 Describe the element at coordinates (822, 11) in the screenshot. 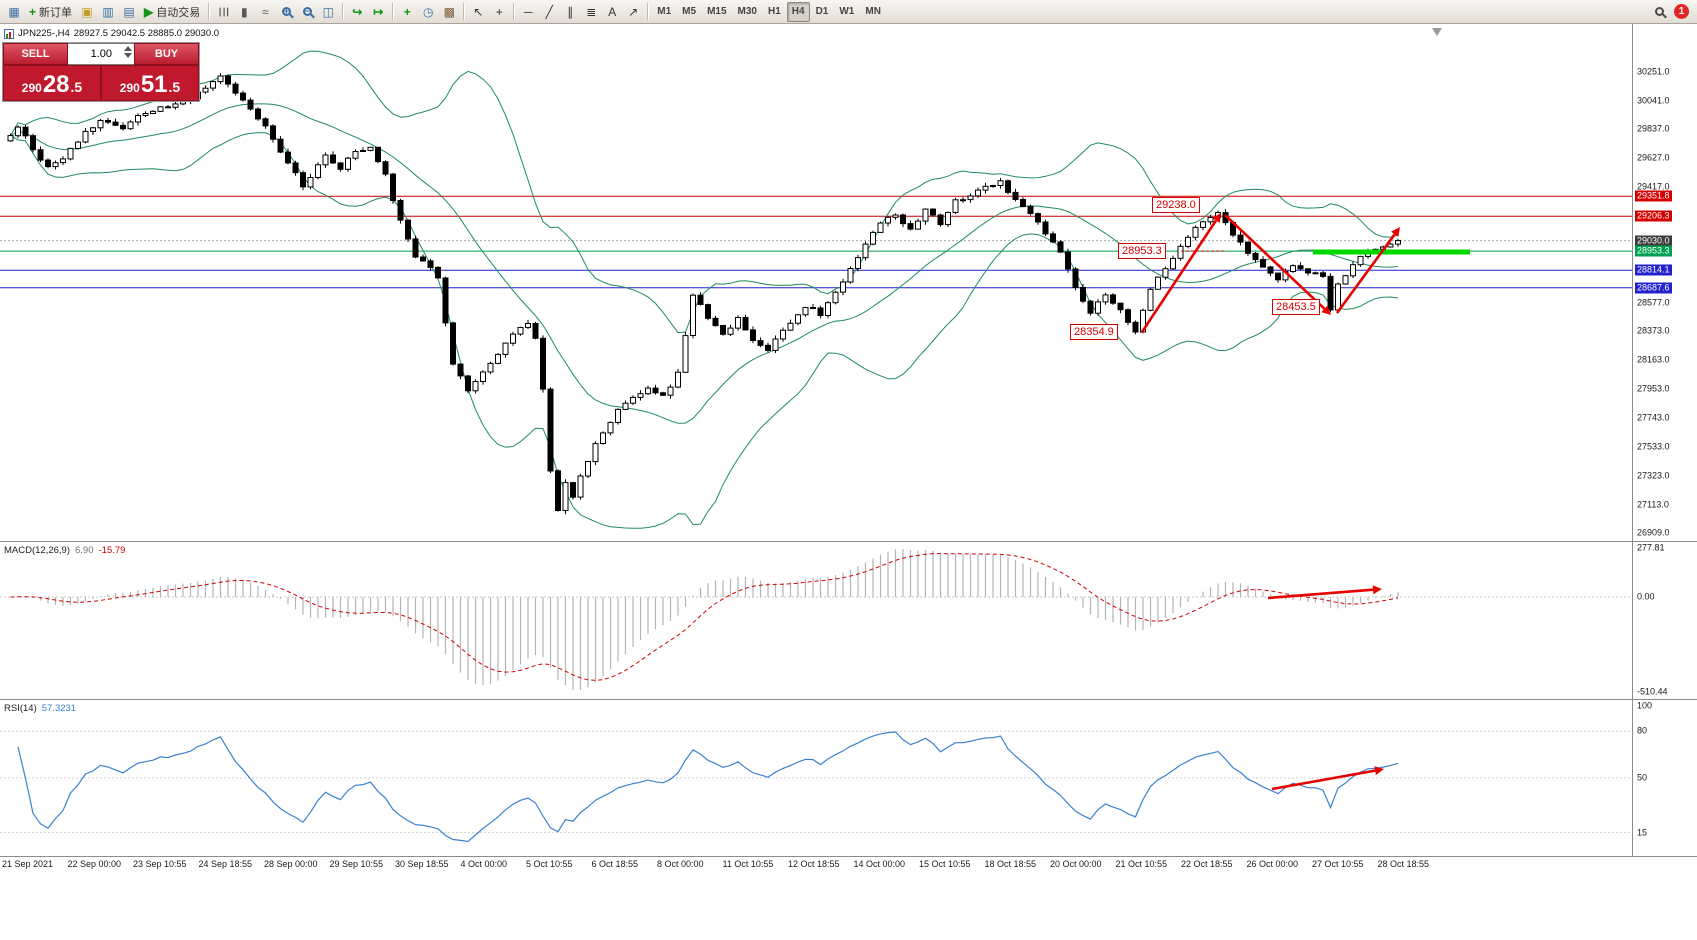

I see `timeframe-d1-button: D1` at that location.